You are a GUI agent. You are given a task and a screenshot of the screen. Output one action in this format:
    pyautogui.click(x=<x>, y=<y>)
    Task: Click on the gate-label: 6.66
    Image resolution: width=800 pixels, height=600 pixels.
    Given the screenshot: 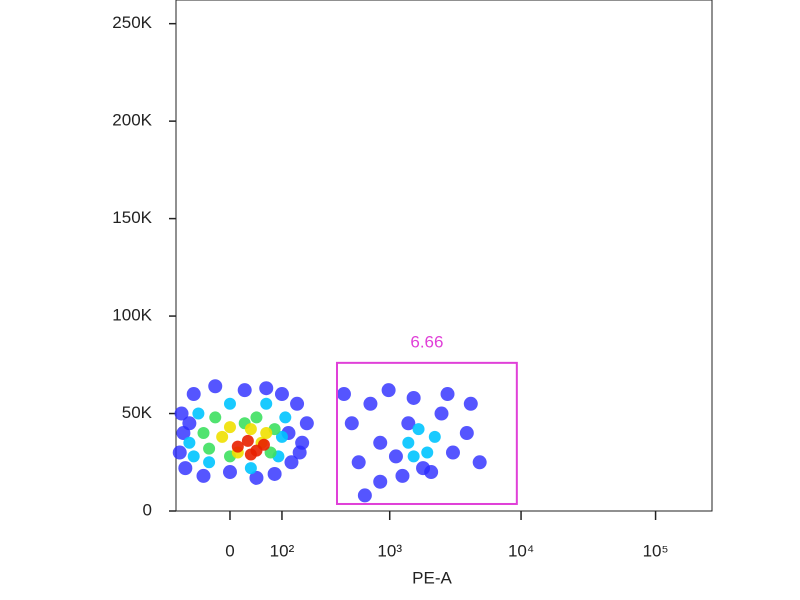 What is the action you would take?
    pyautogui.click(x=426, y=341)
    